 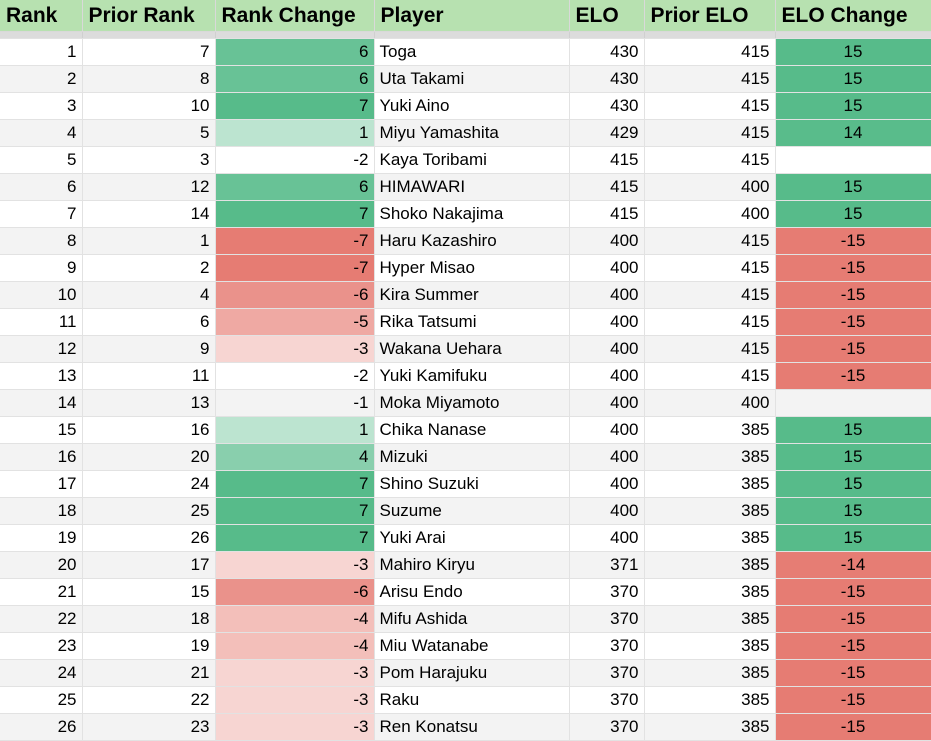 What do you see at coordinates (149, 214) in the screenshot?
I see `cell-prior-rank: 14` at bounding box center [149, 214].